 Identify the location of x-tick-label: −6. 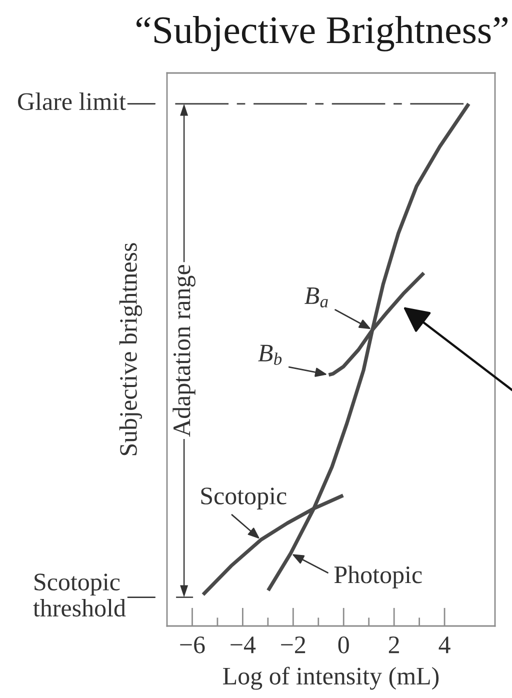
(192, 645).